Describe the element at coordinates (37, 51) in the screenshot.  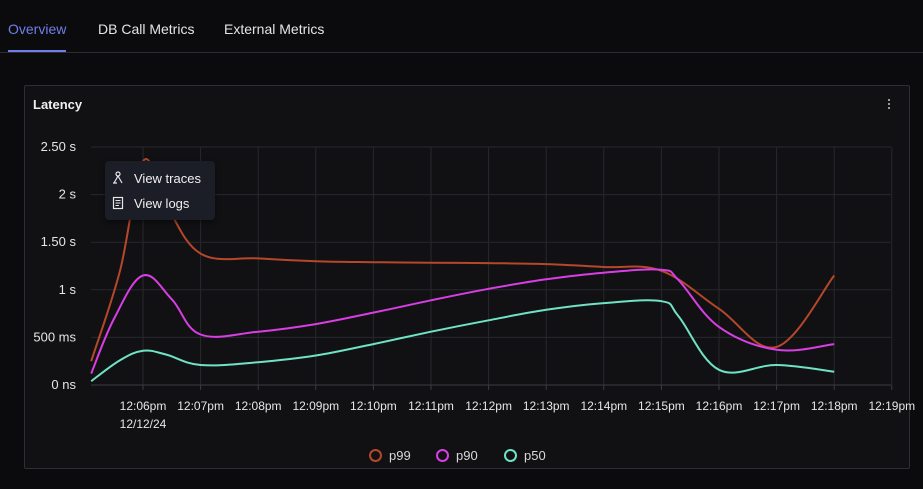
I see `active-tab-indicator` at that location.